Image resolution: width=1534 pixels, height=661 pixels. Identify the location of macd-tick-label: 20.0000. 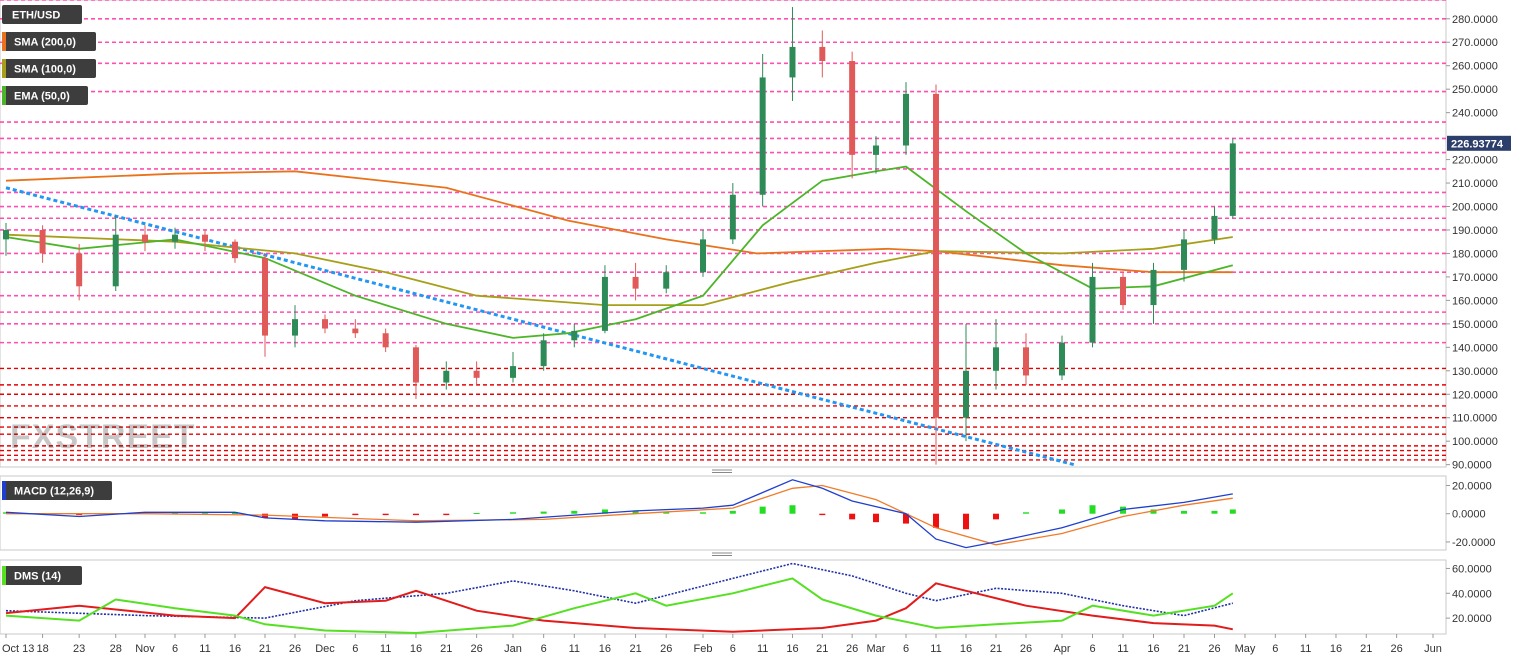
(1472, 486).